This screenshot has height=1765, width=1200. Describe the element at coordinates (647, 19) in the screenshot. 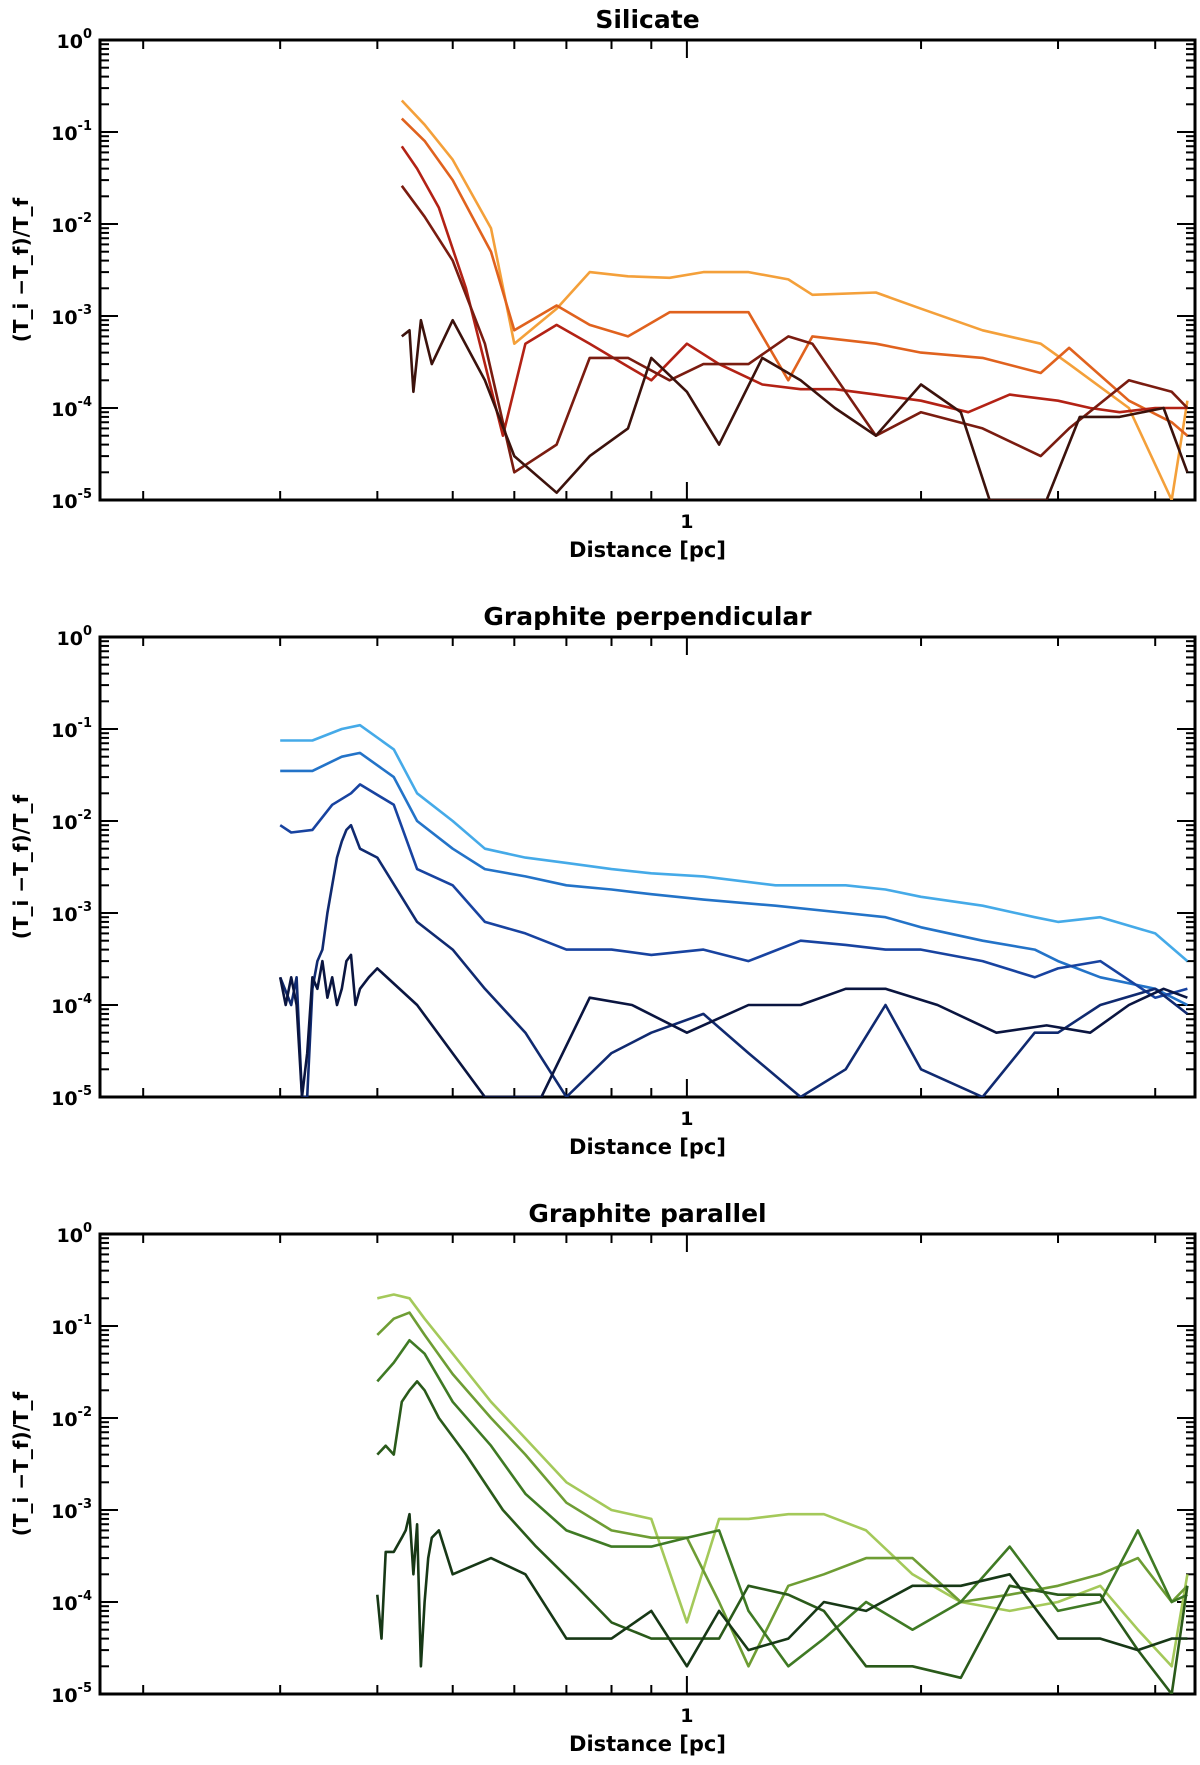

I see `panel-title: Silicate` at that location.